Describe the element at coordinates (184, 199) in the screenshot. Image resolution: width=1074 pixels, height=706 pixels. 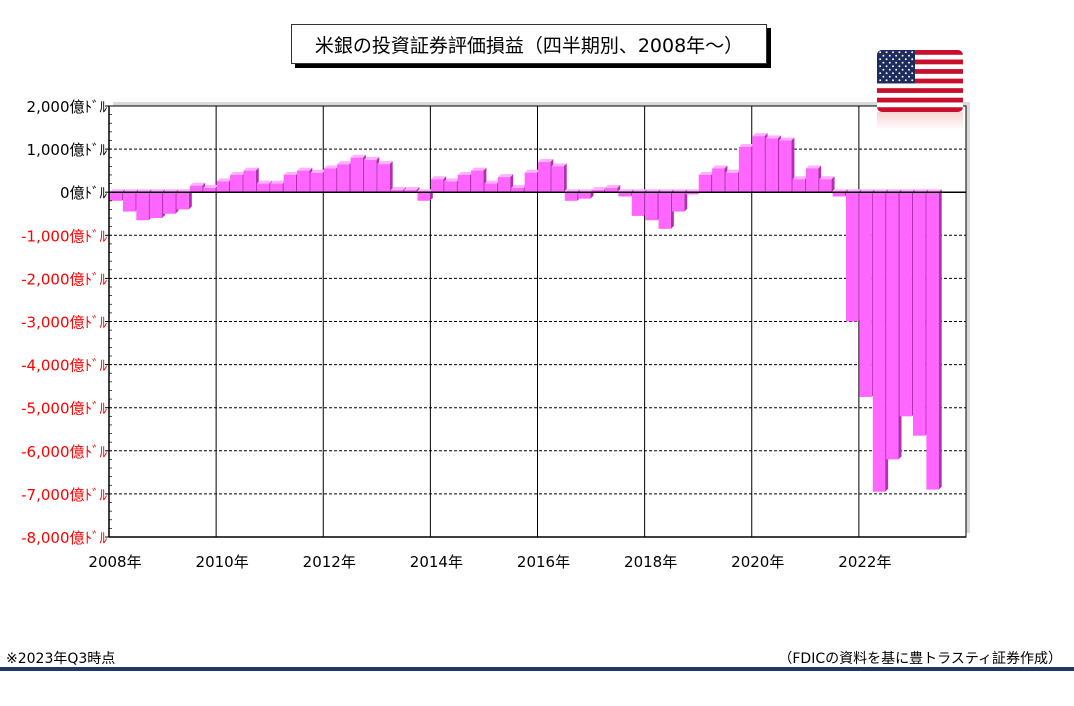
I see `bar-2009Q2` at that location.